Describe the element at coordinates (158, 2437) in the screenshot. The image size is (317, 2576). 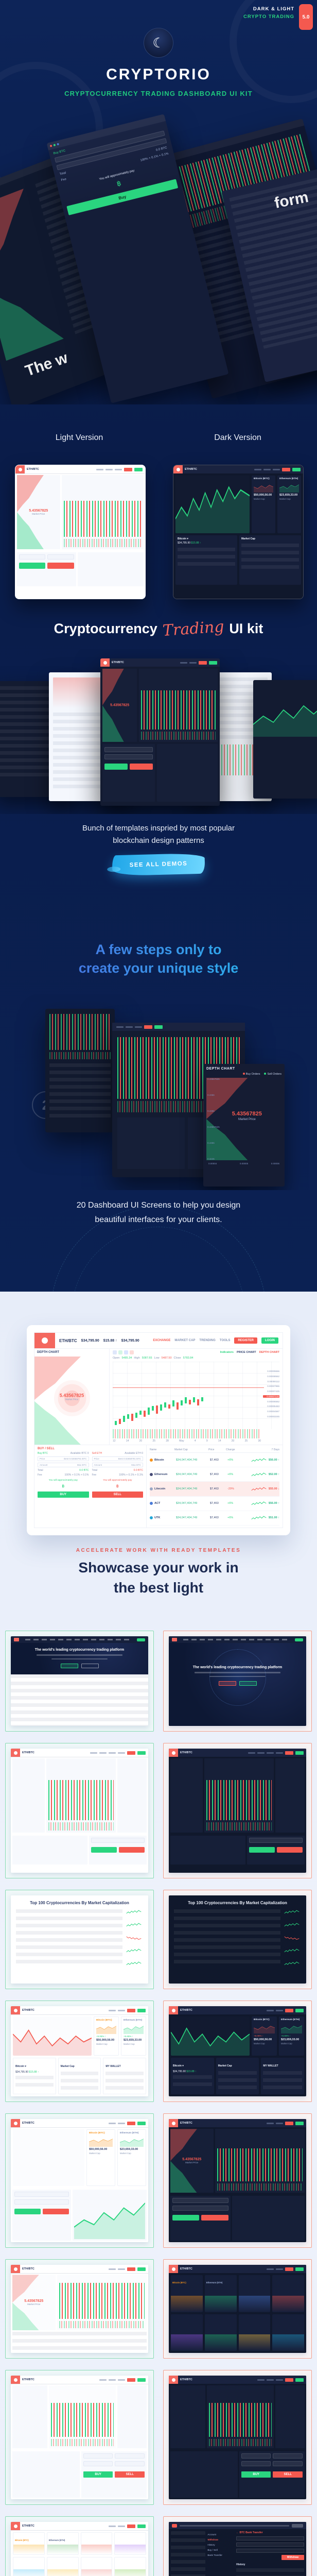
I see `showcase-row-terminal: ETH/BTC BUY SELL` at that location.